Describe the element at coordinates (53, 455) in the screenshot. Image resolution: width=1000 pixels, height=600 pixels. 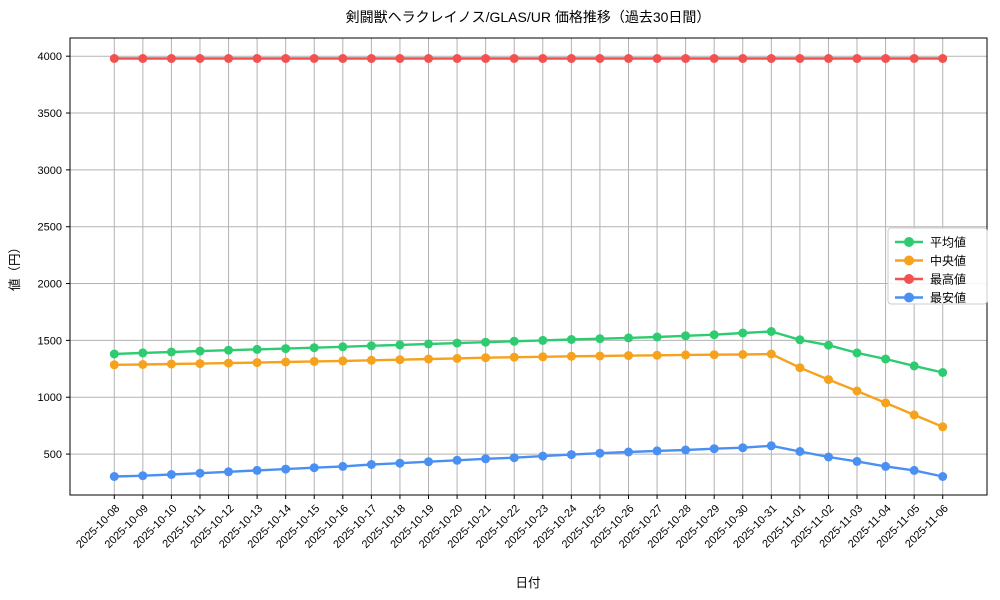
I see `y-tick-label: 500` at that location.